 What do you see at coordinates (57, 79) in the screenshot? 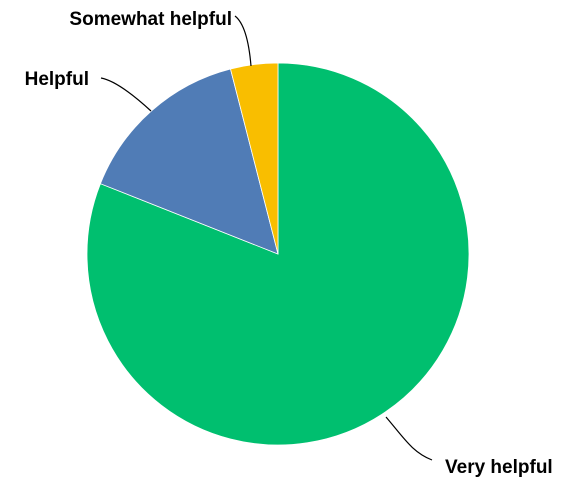
I see `slice-label-helpful: Helpful` at bounding box center [57, 79].